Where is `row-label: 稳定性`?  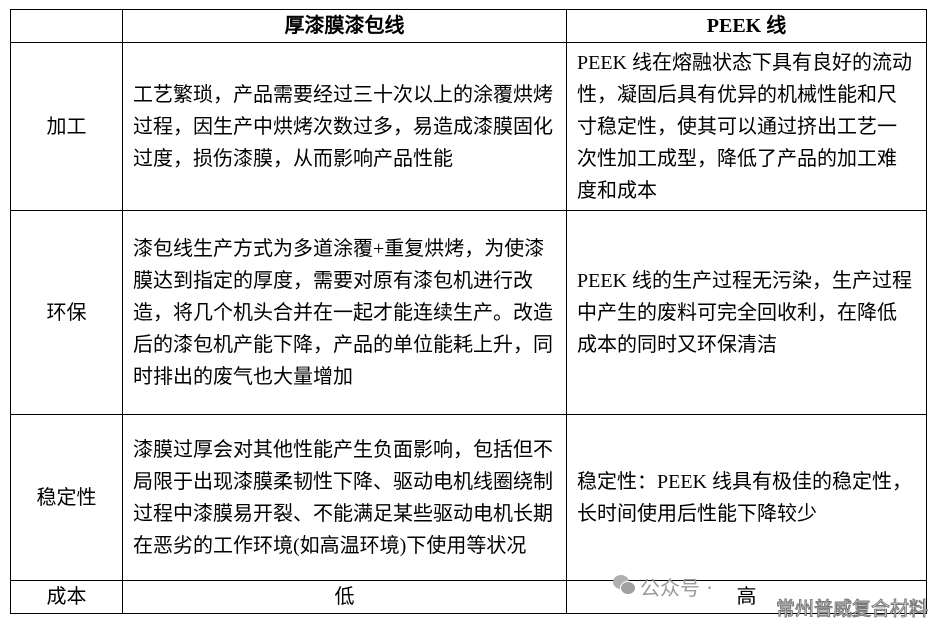 row-label: 稳定性 is located at coordinates (66, 497).